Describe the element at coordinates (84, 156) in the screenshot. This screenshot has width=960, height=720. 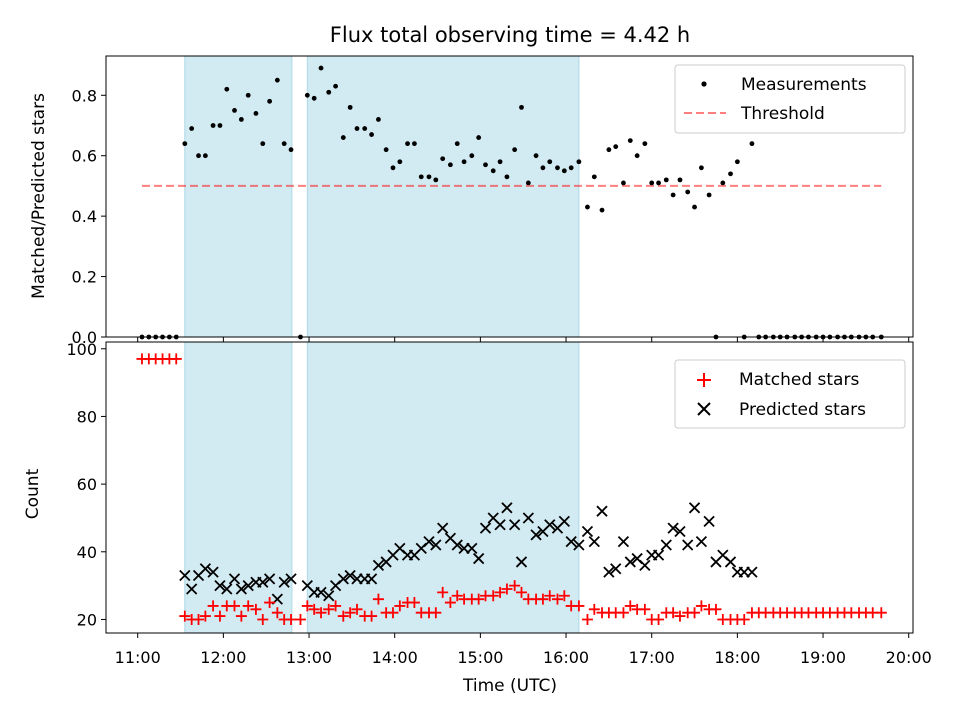
I see `y-tick-label: 0.6` at that location.